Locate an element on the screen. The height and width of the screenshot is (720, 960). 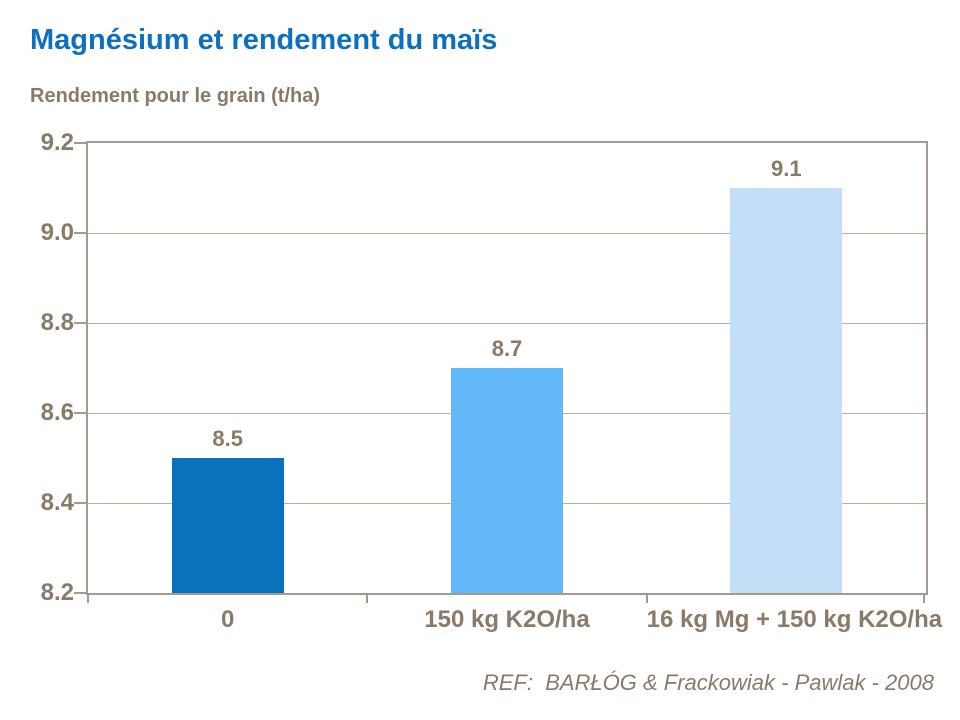
y-tick-label: 9.0 is located at coordinates (57, 232).